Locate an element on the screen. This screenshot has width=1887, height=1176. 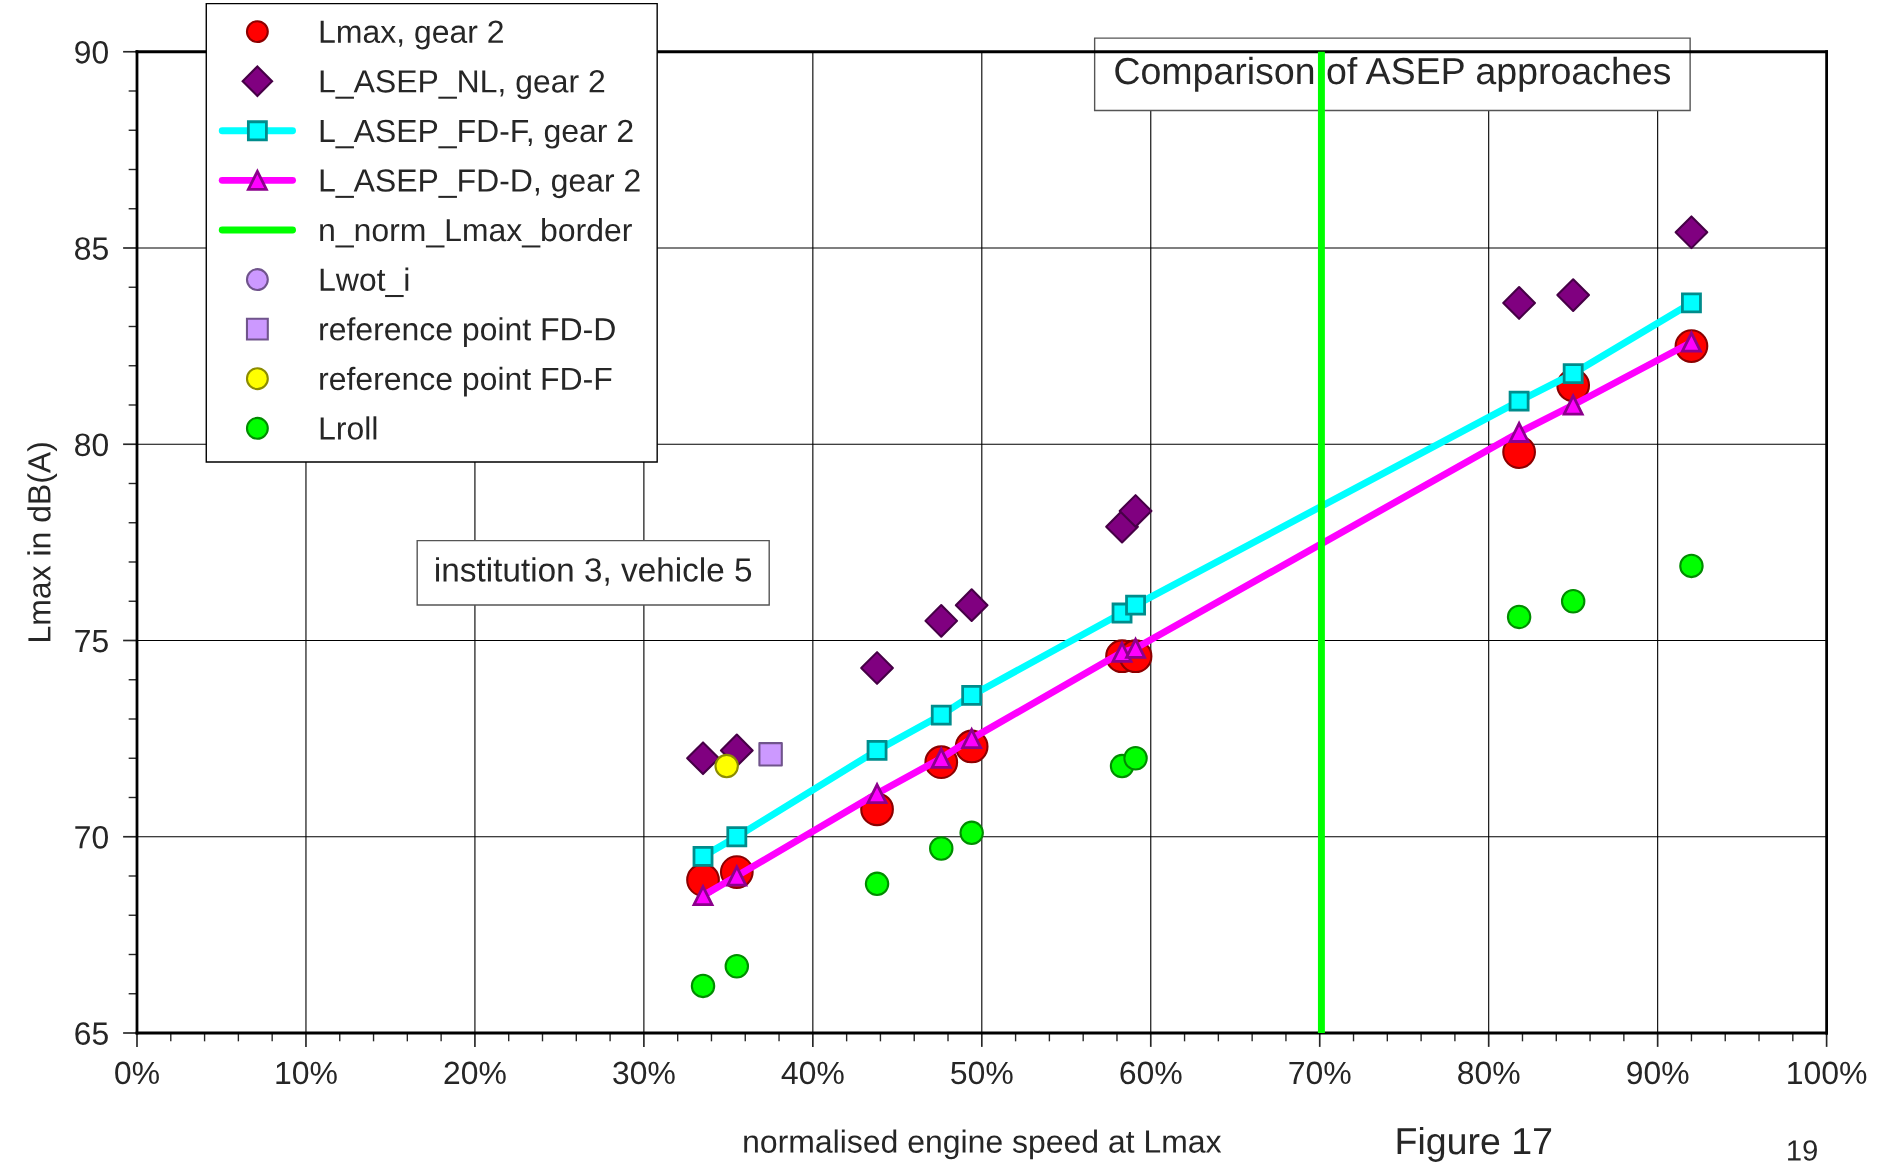
annotation: Comparison of ASEP approaches is located at coordinates (1393, 74).